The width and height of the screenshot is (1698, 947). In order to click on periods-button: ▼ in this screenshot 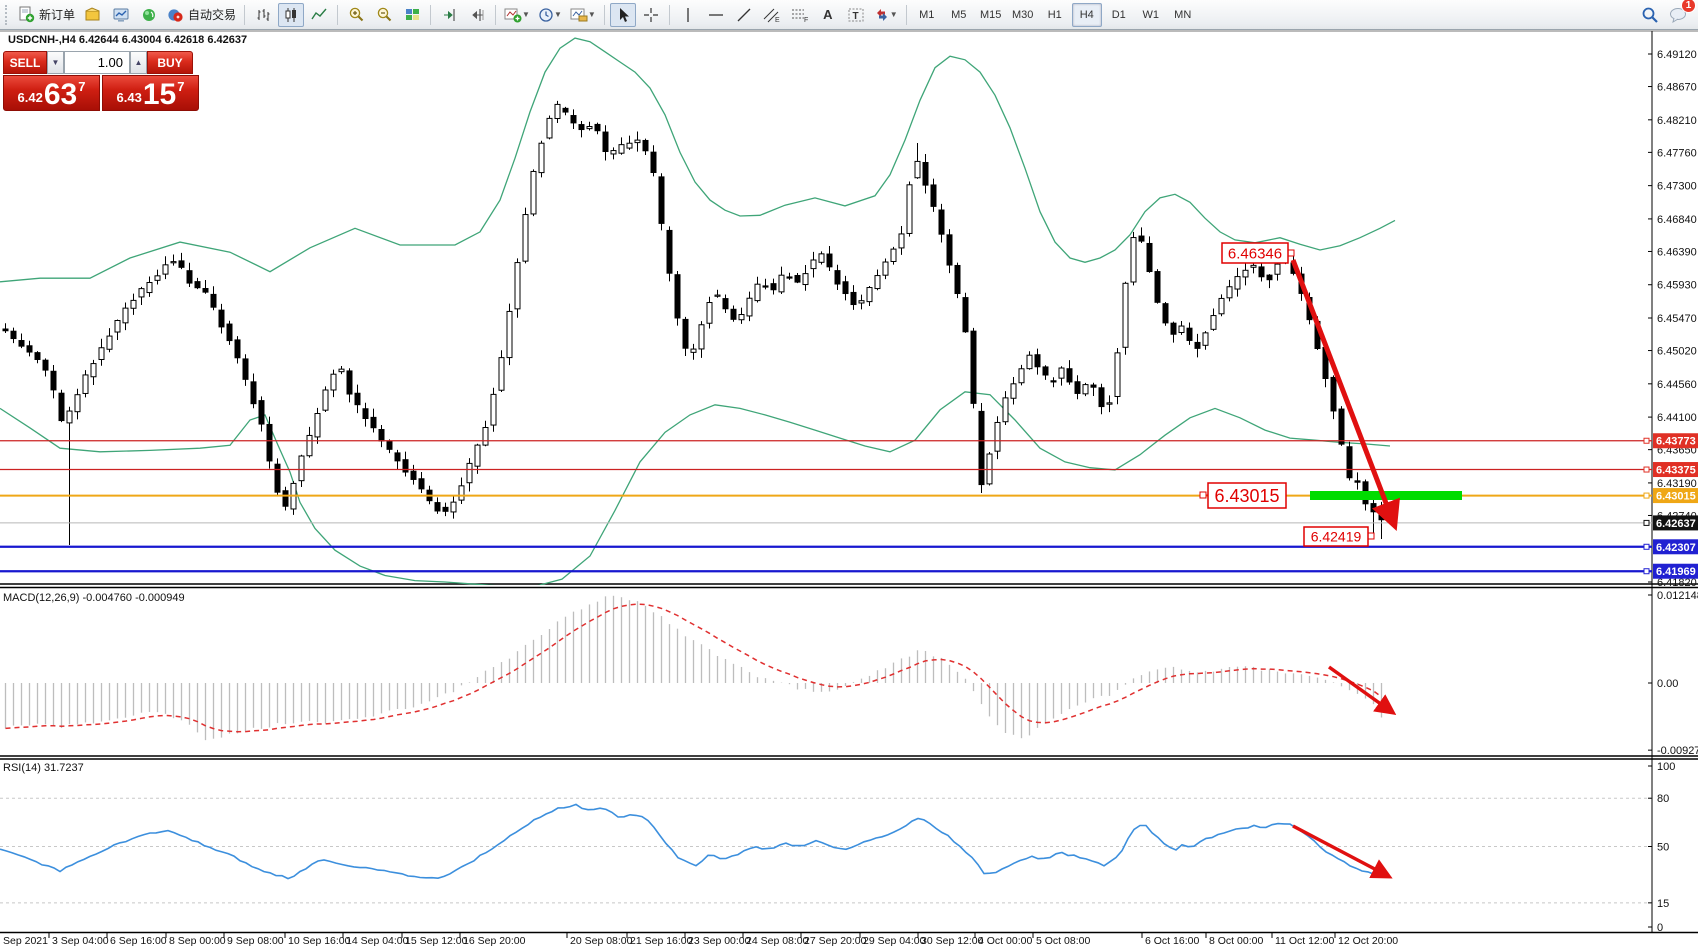, I will do `click(550, 15)`.